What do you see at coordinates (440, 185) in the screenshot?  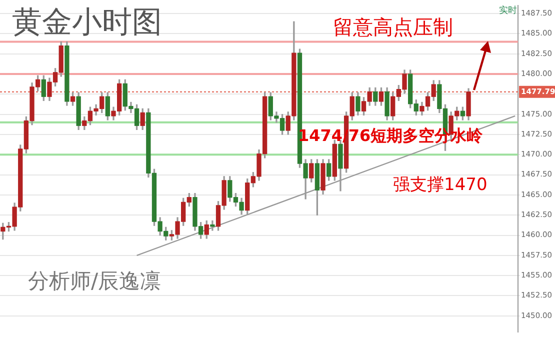 I see `annotation: 强支撑1470` at bounding box center [440, 185].